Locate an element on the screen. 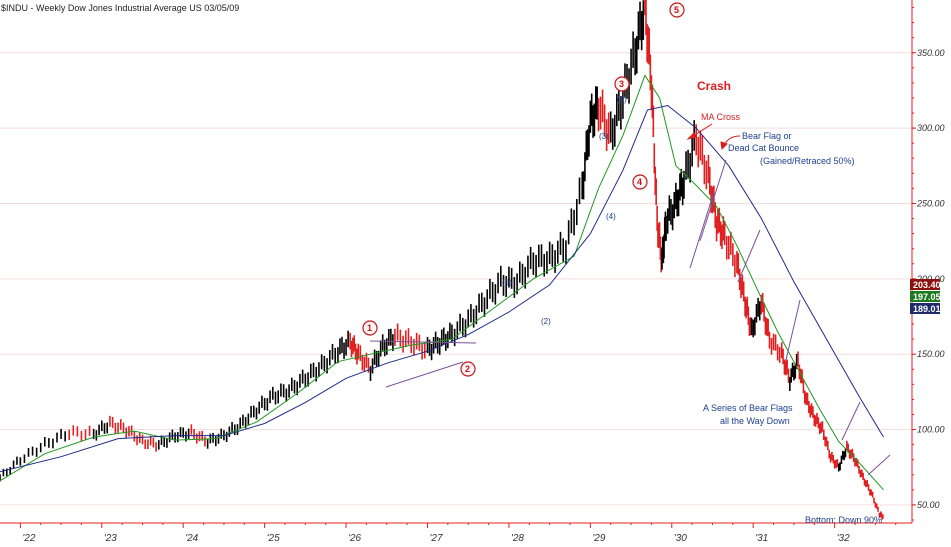  price-label-3: 189.01 is located at coordinates (925, 308).